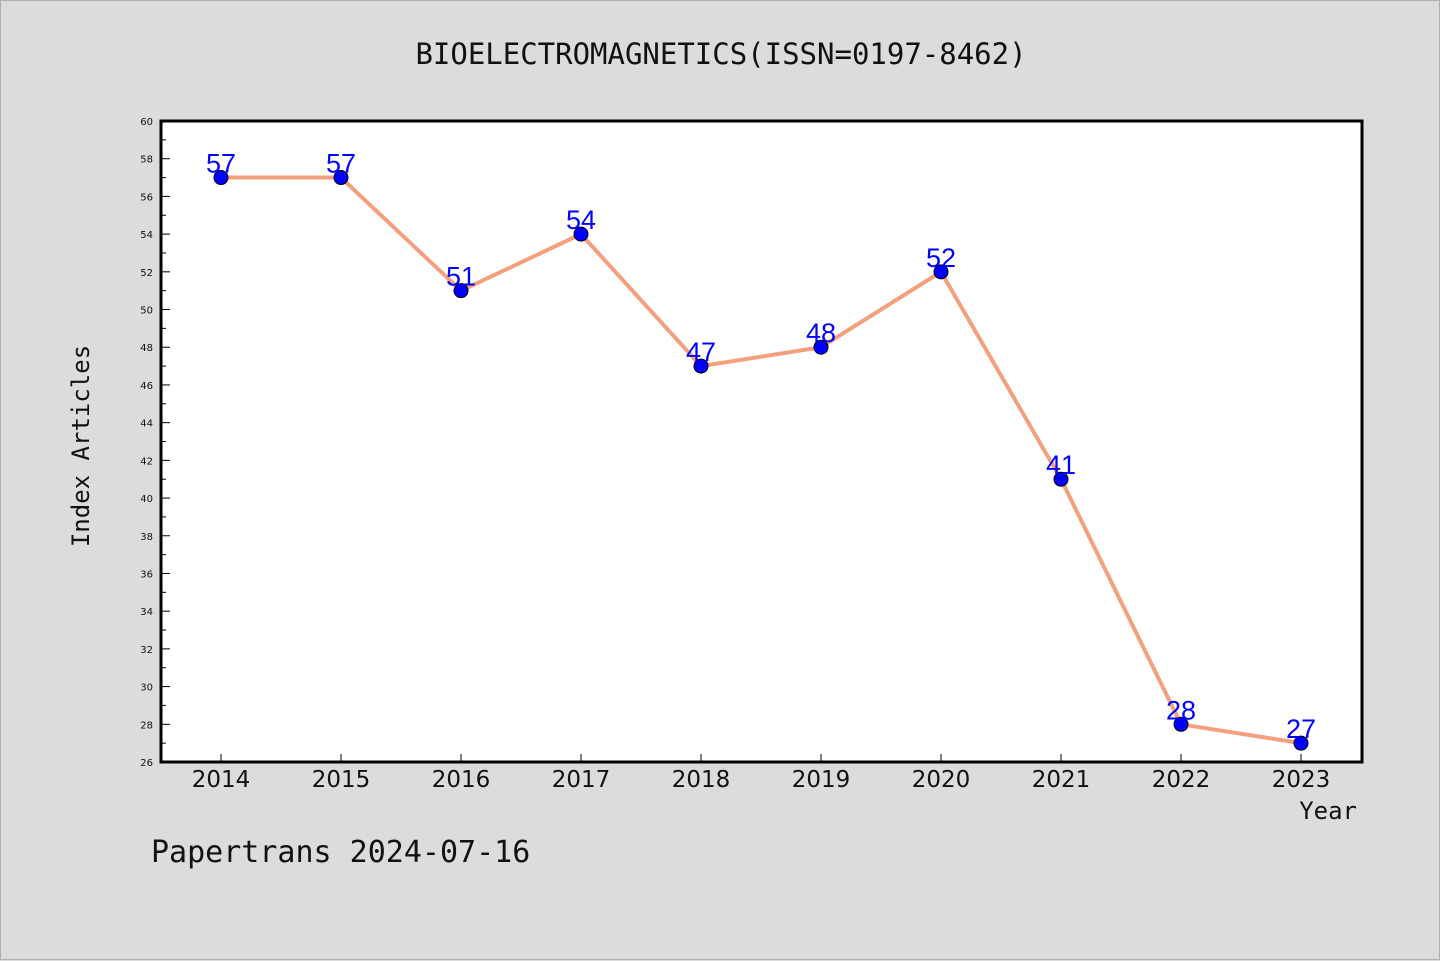 This screenshot has width=1440, height=961. I want to click on y-tick-label: 60, so click(146, 122).